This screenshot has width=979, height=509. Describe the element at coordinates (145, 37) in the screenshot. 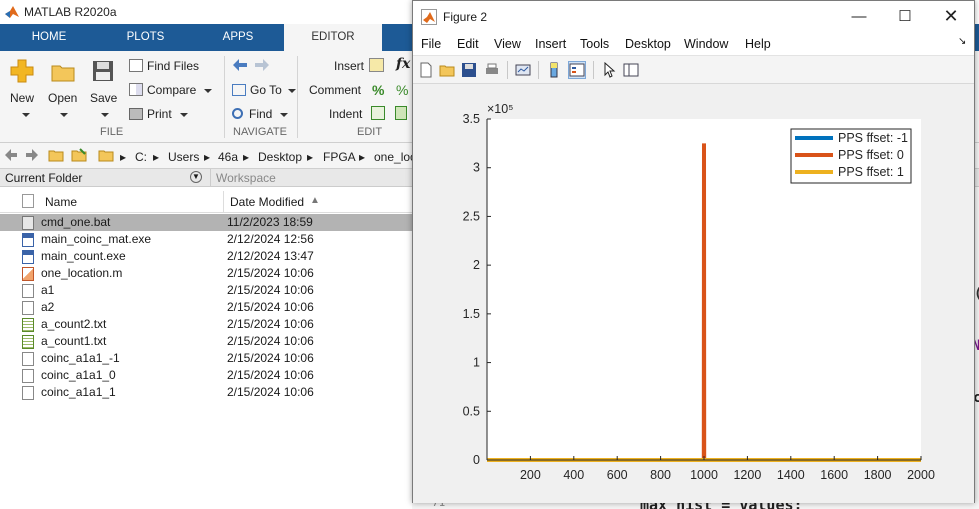

I see `tab-plots: PLOTS` at that location.